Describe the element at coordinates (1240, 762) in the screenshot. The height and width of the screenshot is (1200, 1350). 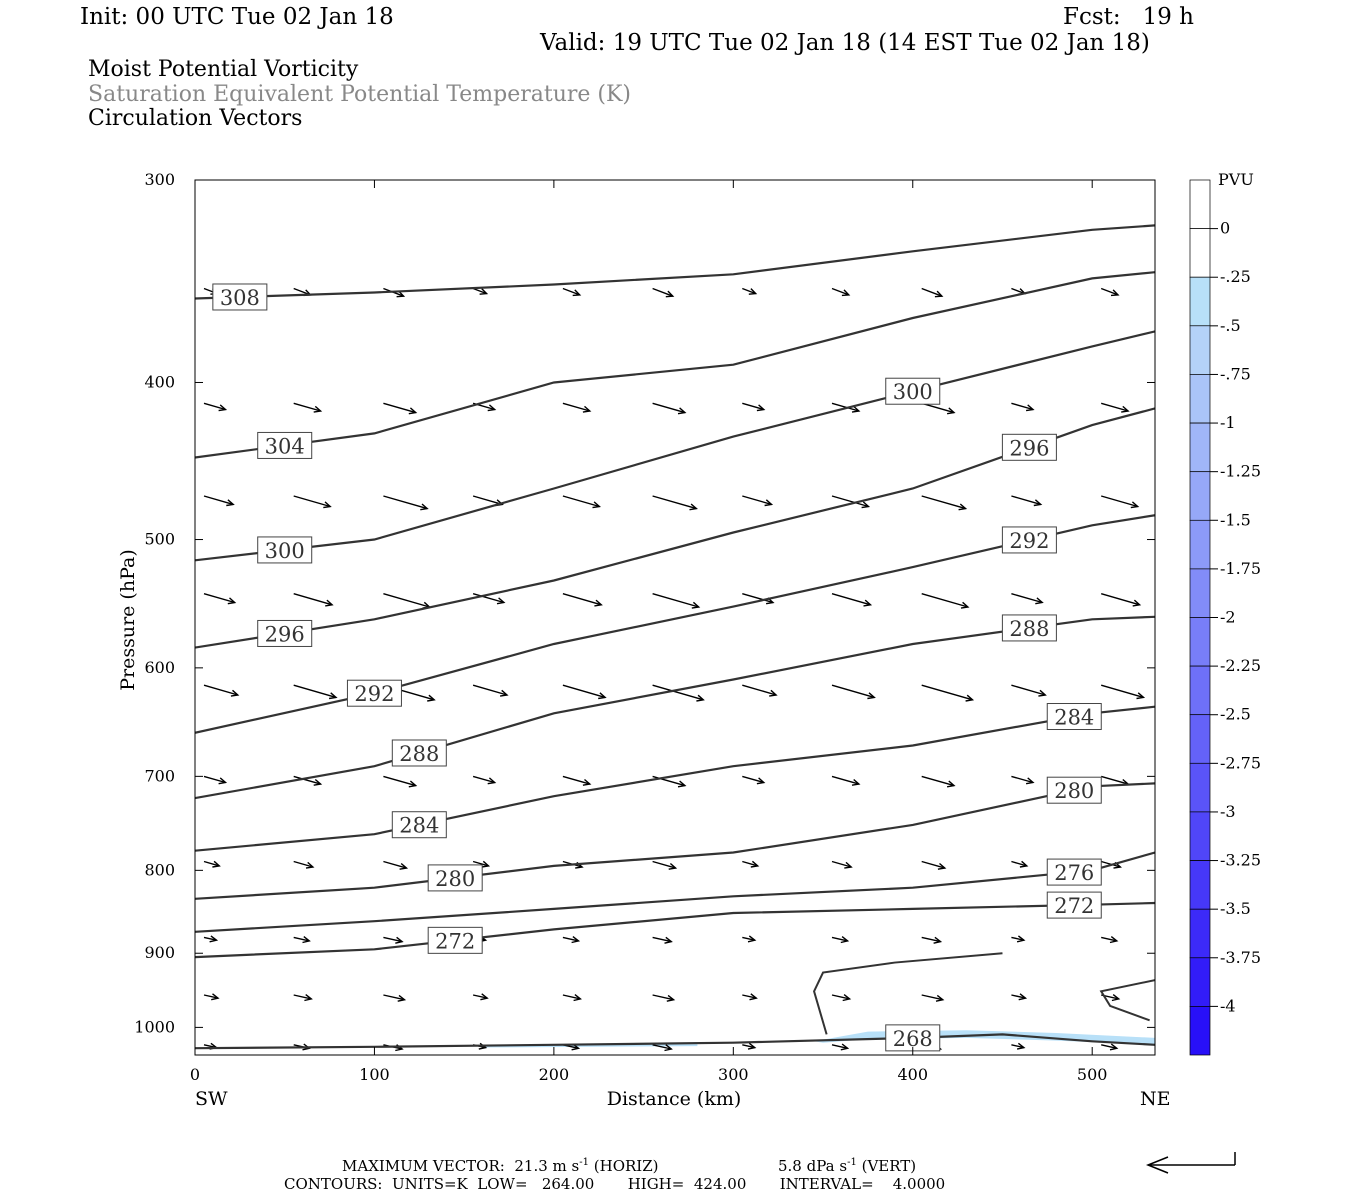
I see `colorbar-tick-label: -2.75` at that location.